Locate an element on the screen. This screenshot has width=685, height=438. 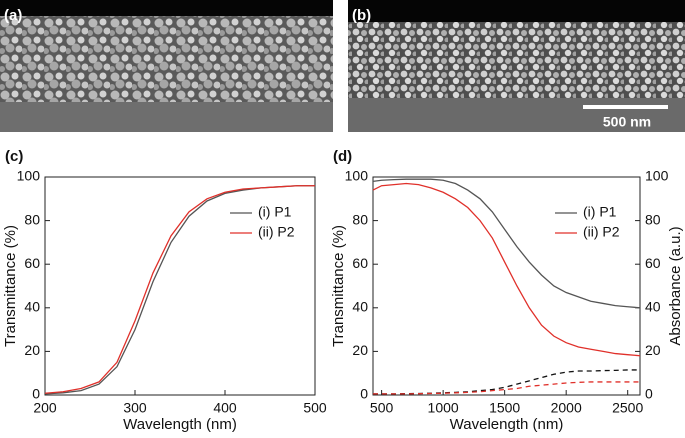
sem-image-a: (a) is located at coordinates (166, 66).